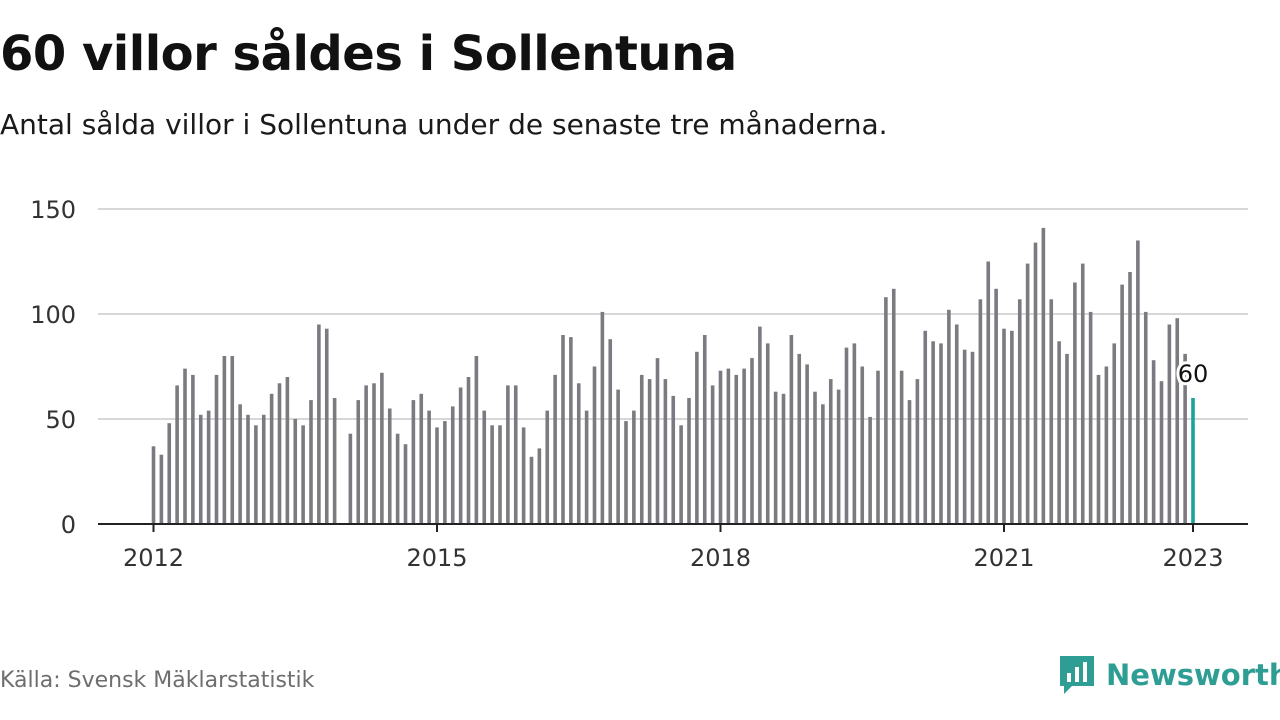  I want to click on highlight-bar, so click(1193, 461).